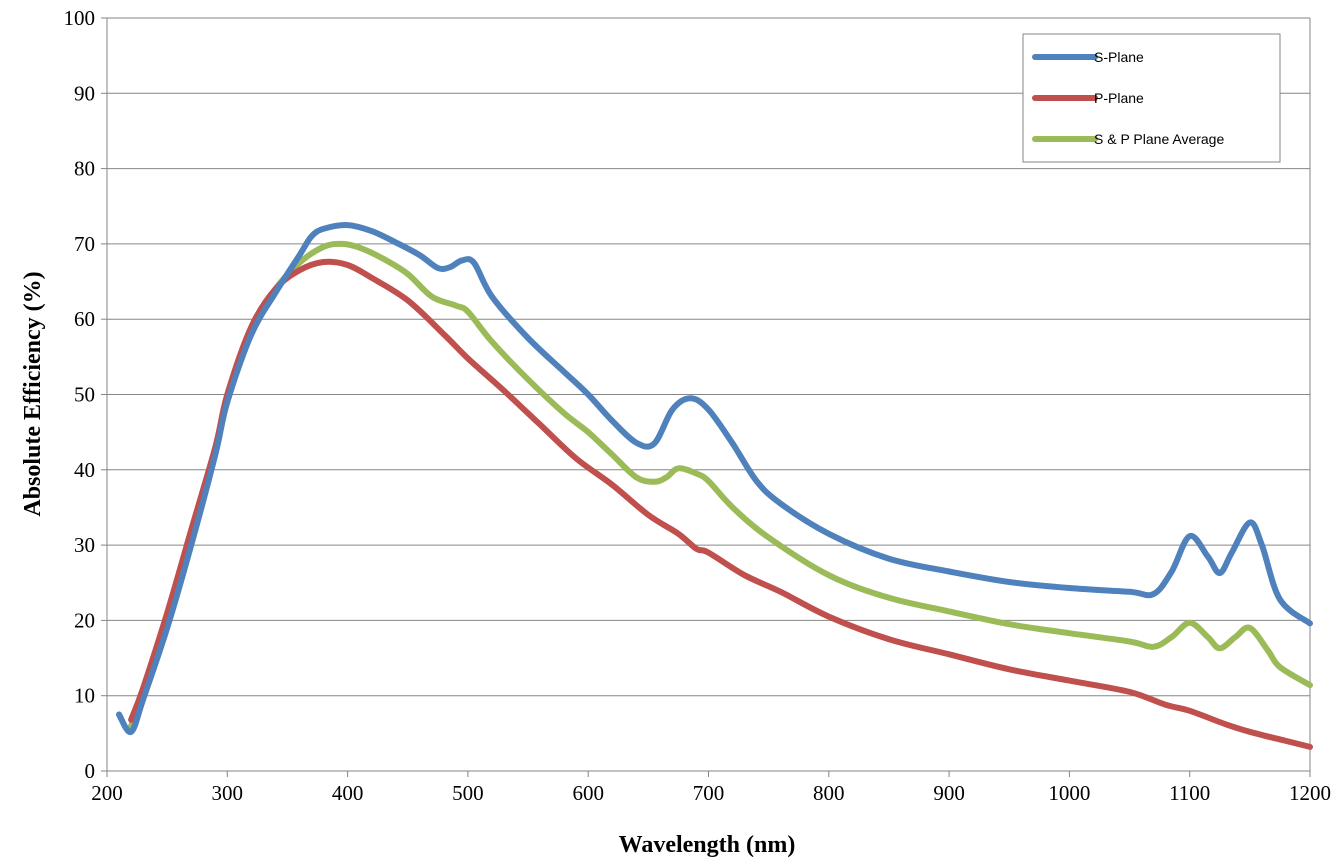 The image size is (1343, 862). Describe the element at coordinates (84, 169) in the screenshot. I see `y-tick-label: 80` at that location.